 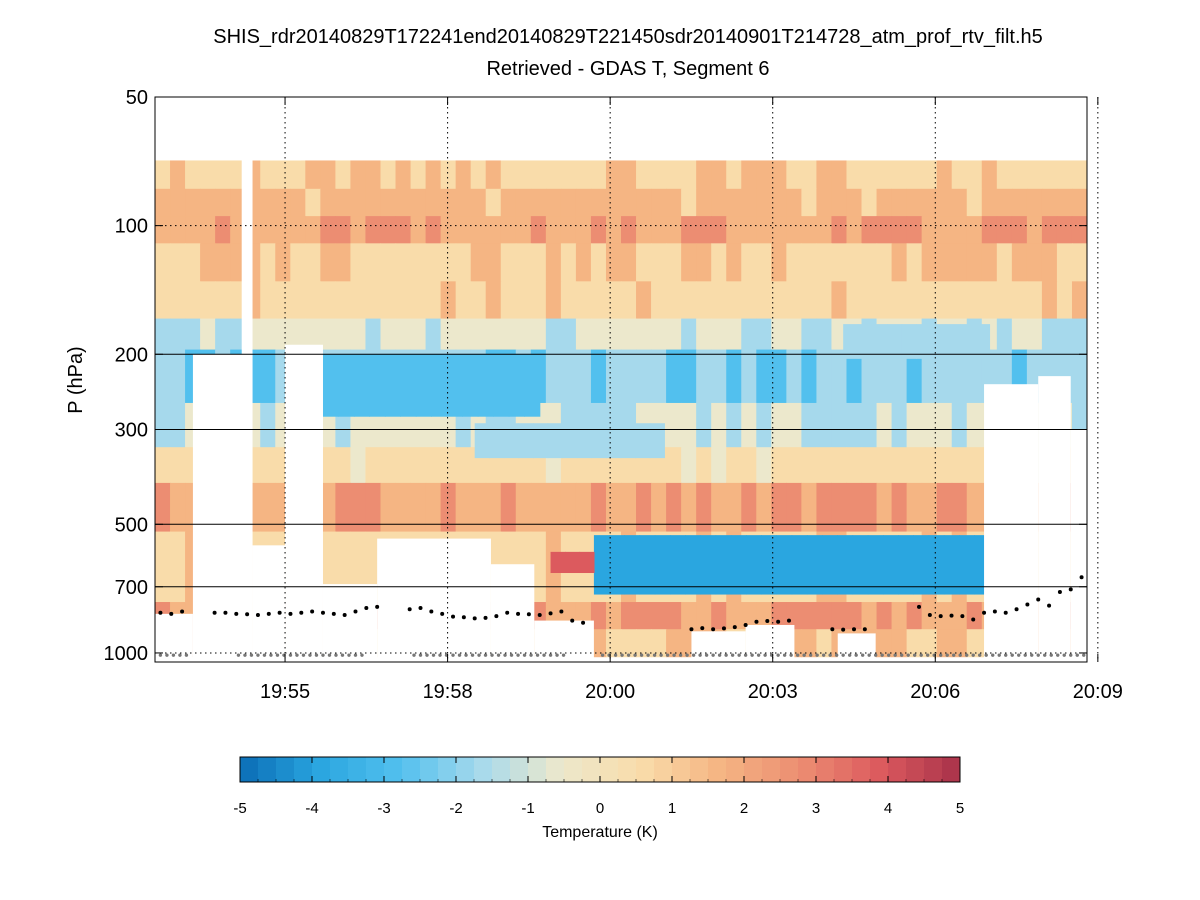 What do you see at coordinates (285, 692) in the screenshot?
I see `x-tick-label-1955: 19:55` at bounding box center [285, 692].